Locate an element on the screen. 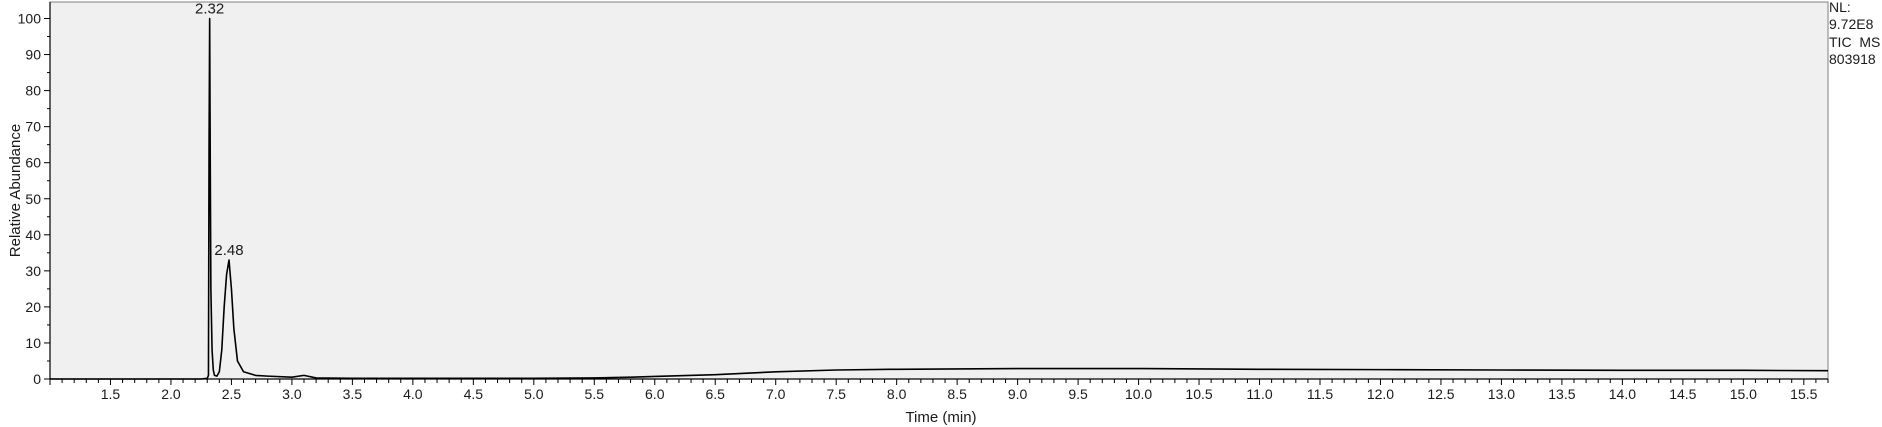  x-tick-label: 12.0 is located at coordinates (1380, 394).